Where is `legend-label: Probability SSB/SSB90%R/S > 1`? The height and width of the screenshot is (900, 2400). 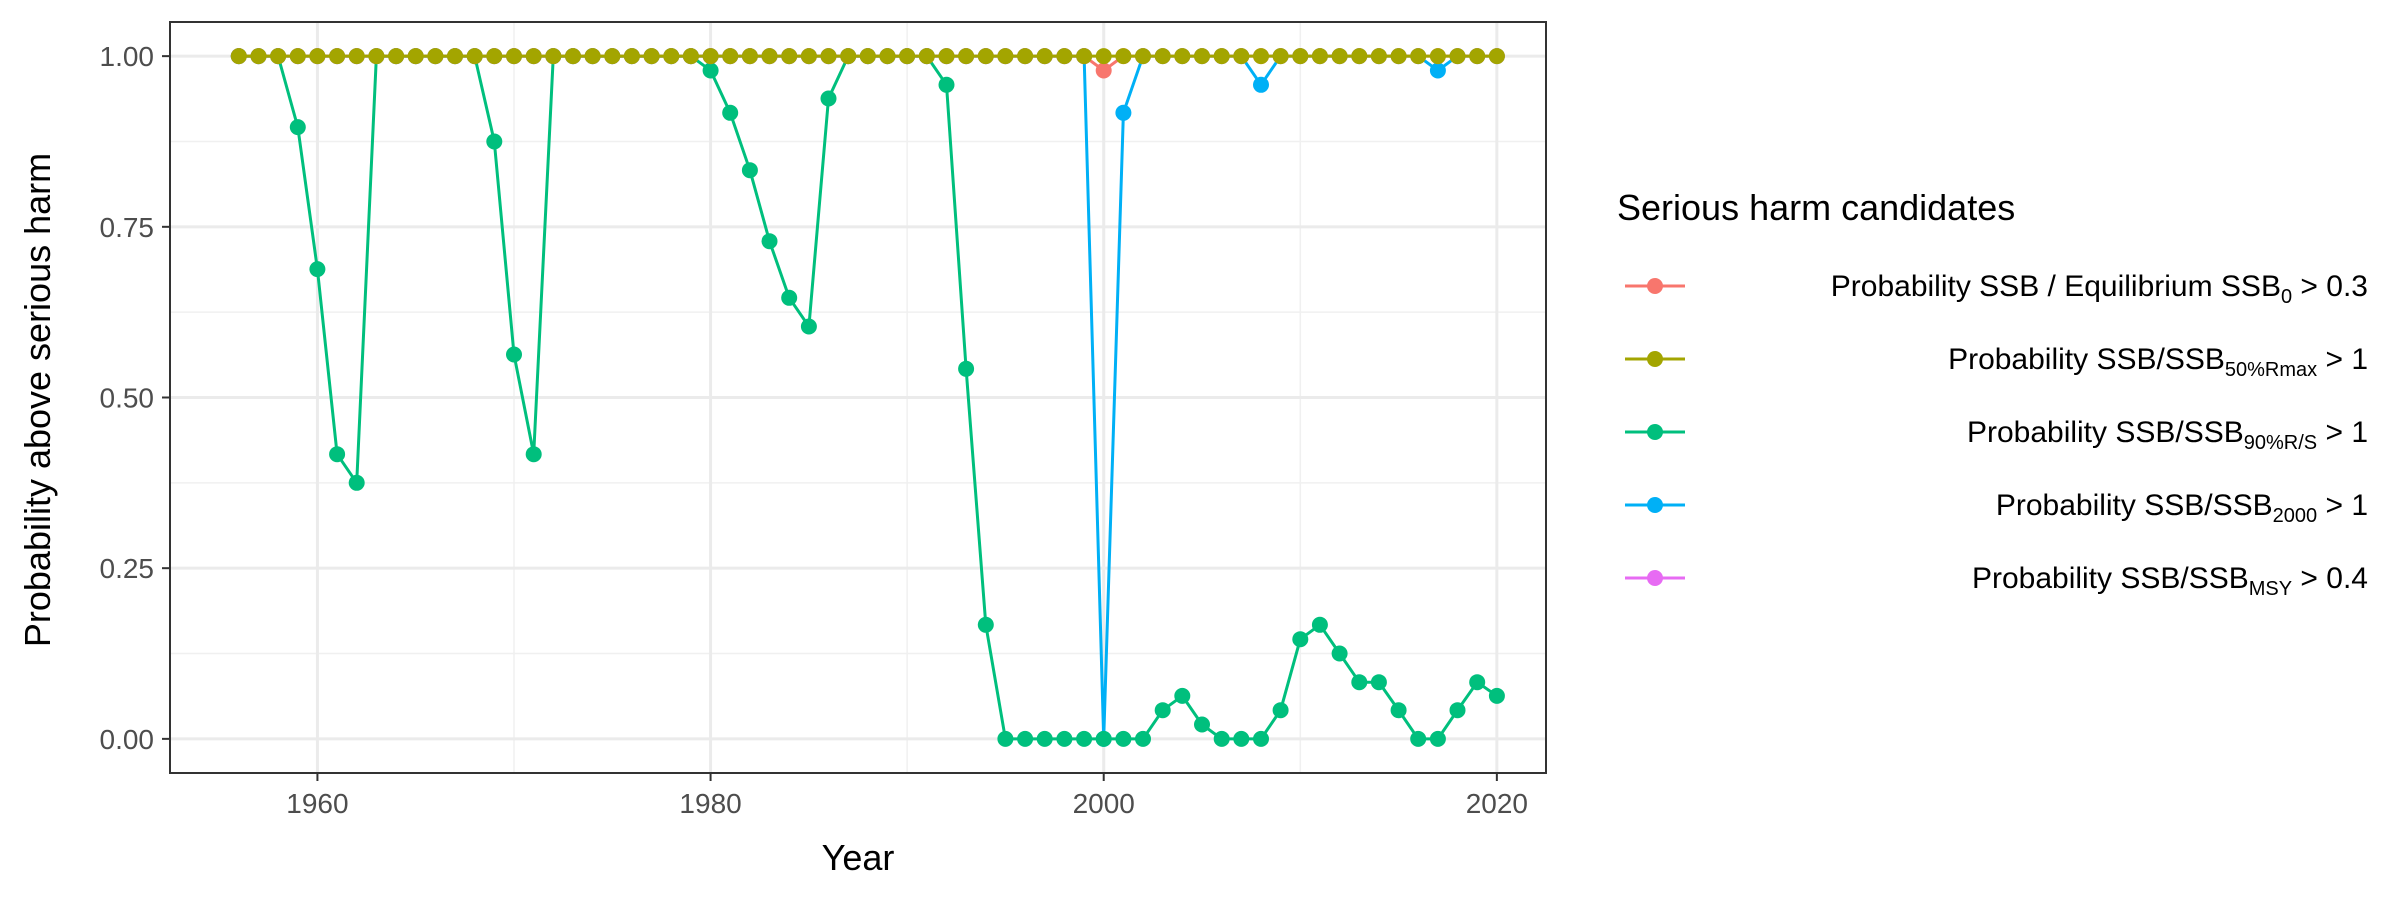
legend-label: Probability SSB/SSB90%R/S > 1 is located at coordinates (2167, 435).